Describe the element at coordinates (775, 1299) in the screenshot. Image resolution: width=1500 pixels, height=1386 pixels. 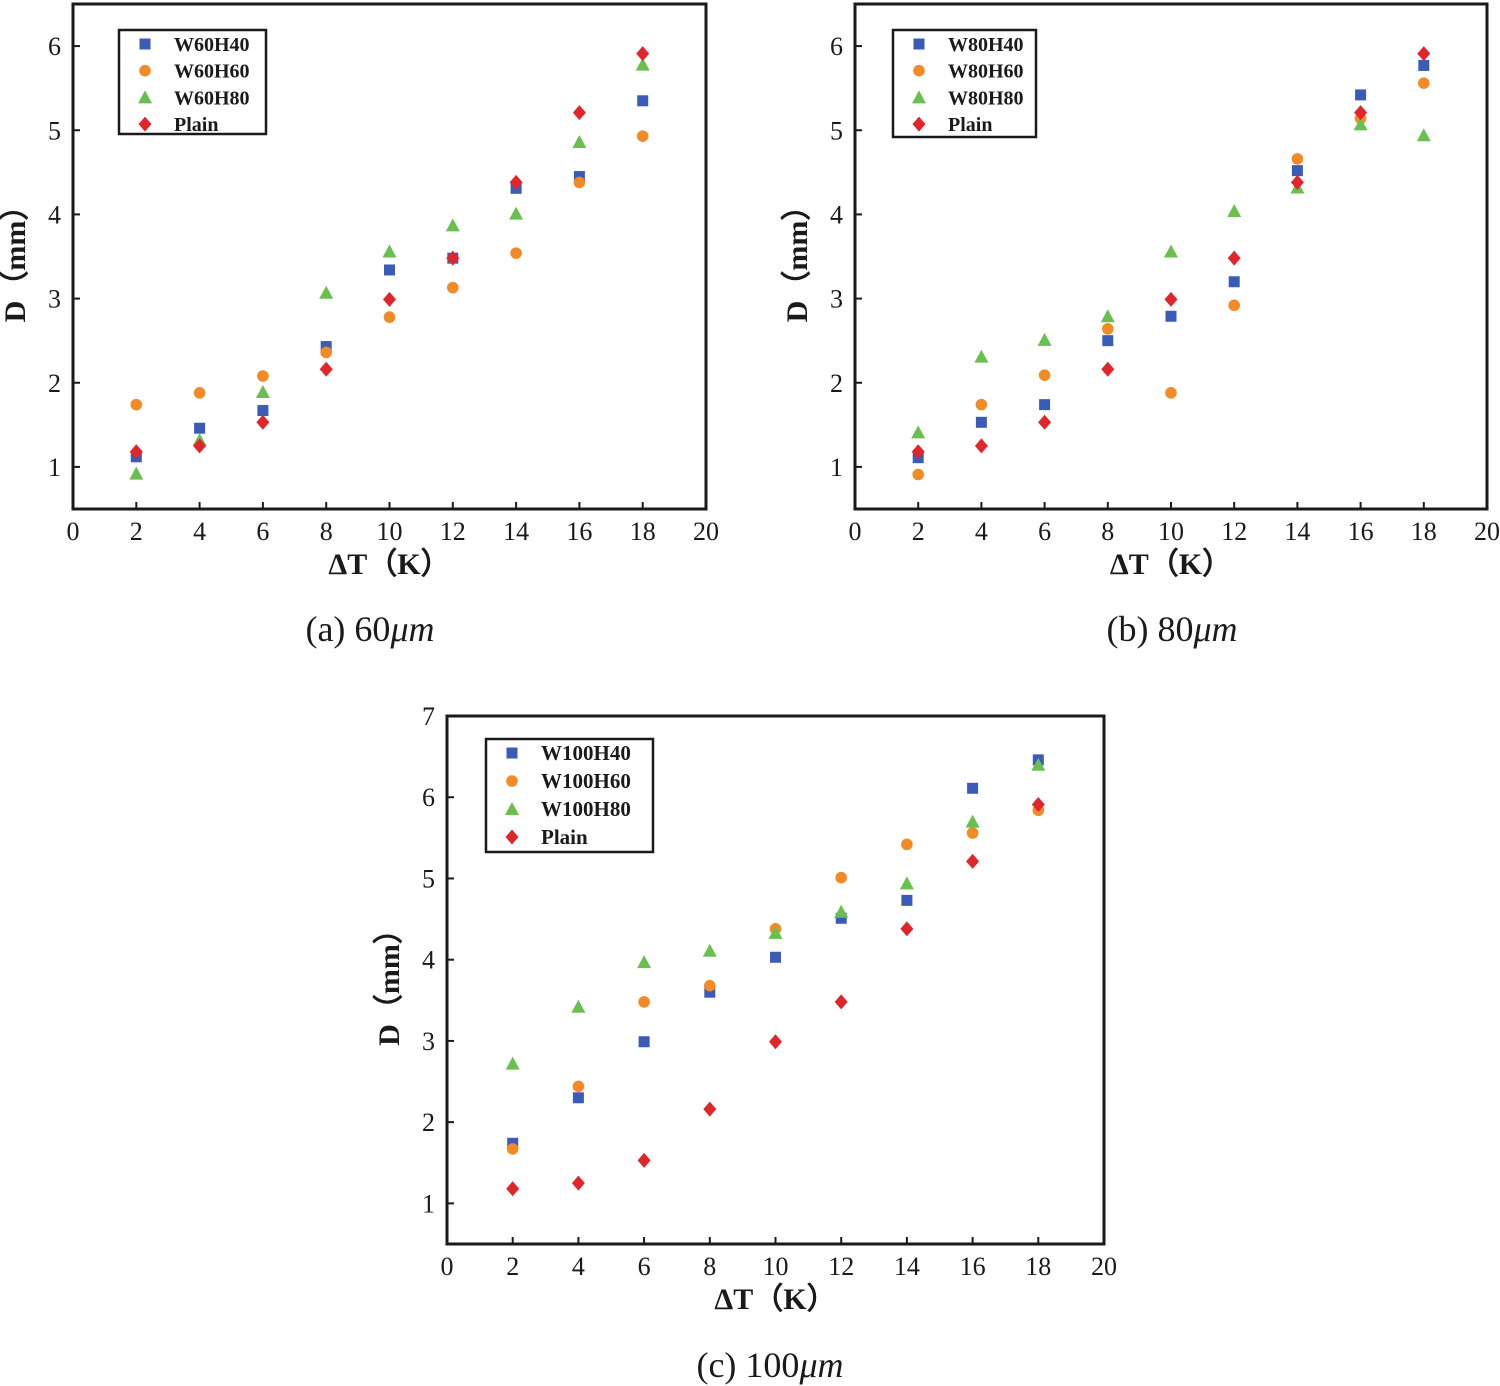
I see `x-axis-label: ΔT（K）` at that location.